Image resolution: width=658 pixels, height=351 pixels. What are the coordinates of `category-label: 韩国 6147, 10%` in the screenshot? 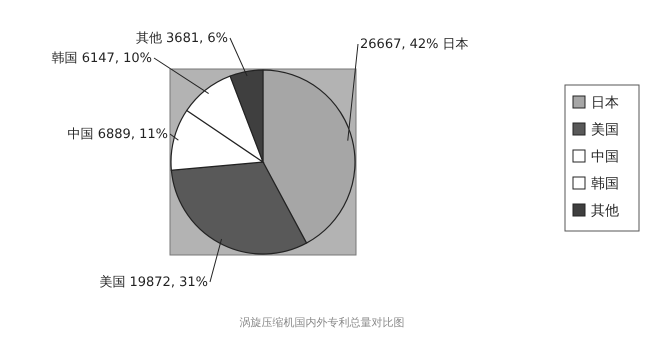 It's located at (102, 58).